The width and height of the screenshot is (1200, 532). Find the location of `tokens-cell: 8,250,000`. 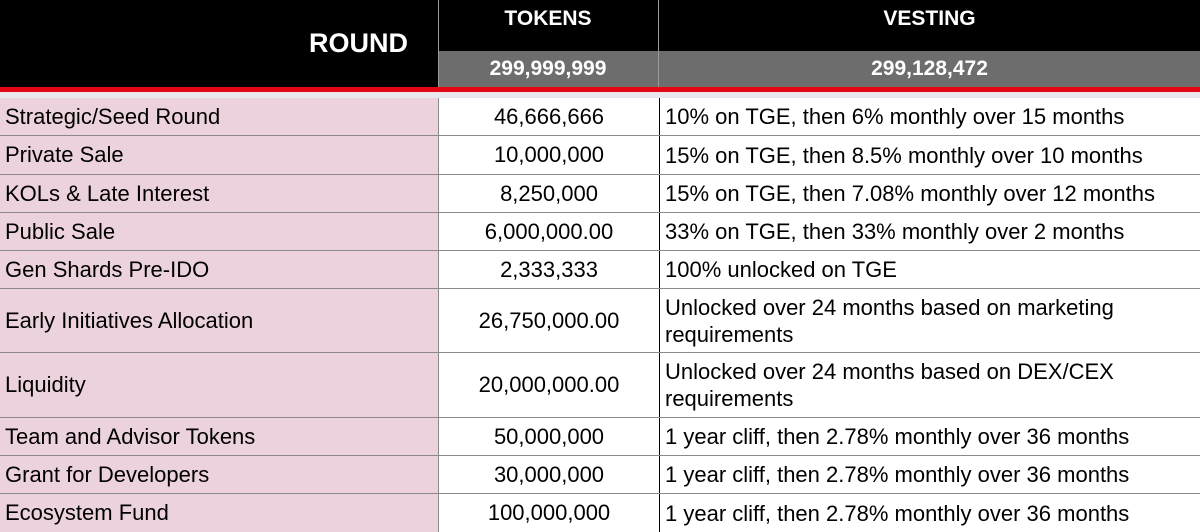

tokens-cell: 8,250,000 is located at coordinates (548, 193).